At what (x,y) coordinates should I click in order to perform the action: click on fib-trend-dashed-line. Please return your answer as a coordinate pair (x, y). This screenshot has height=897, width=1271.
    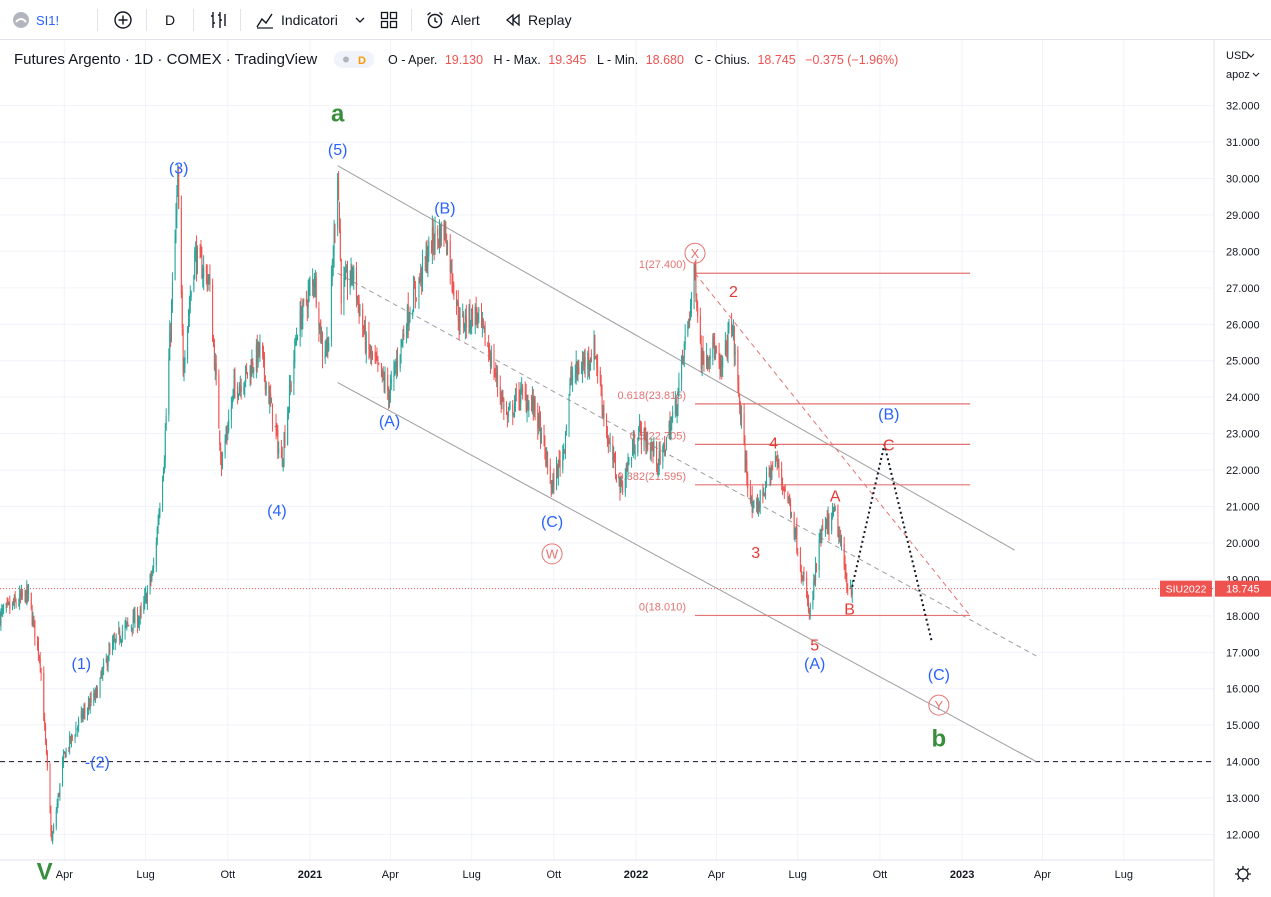
    Looking at the image, I should click on (832, 444).